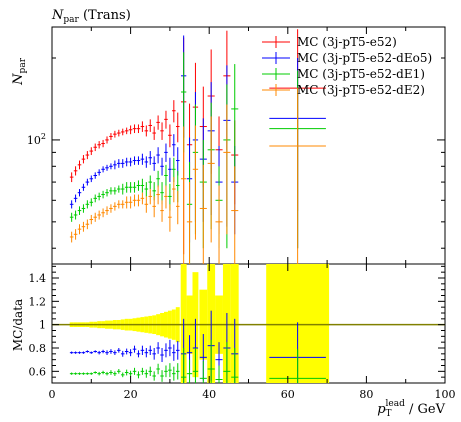  What do you see at coordinates (197, 346) in the screenshot?
I see `ratio-data-layer` at bounding box center [197, 346].